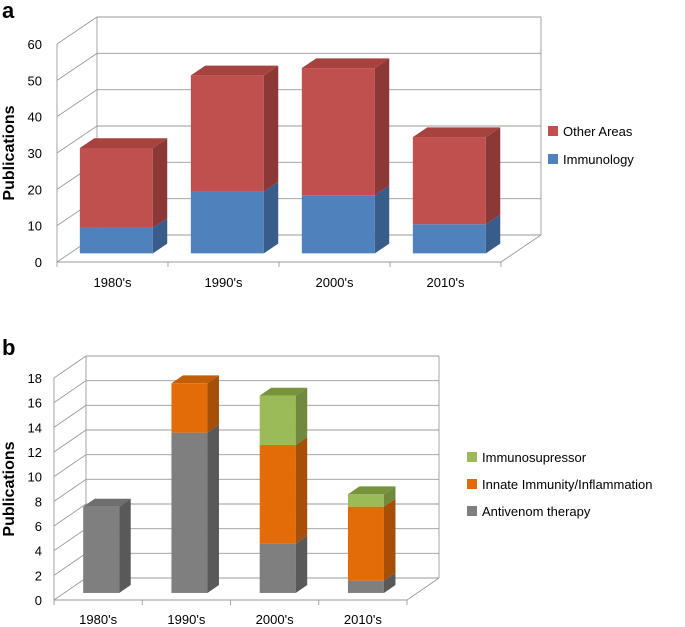 The width and height of the screenshot is (685, 627). I want to click on panel-b-bar-antivenom-therapy-2000-s, so click(283, 564).